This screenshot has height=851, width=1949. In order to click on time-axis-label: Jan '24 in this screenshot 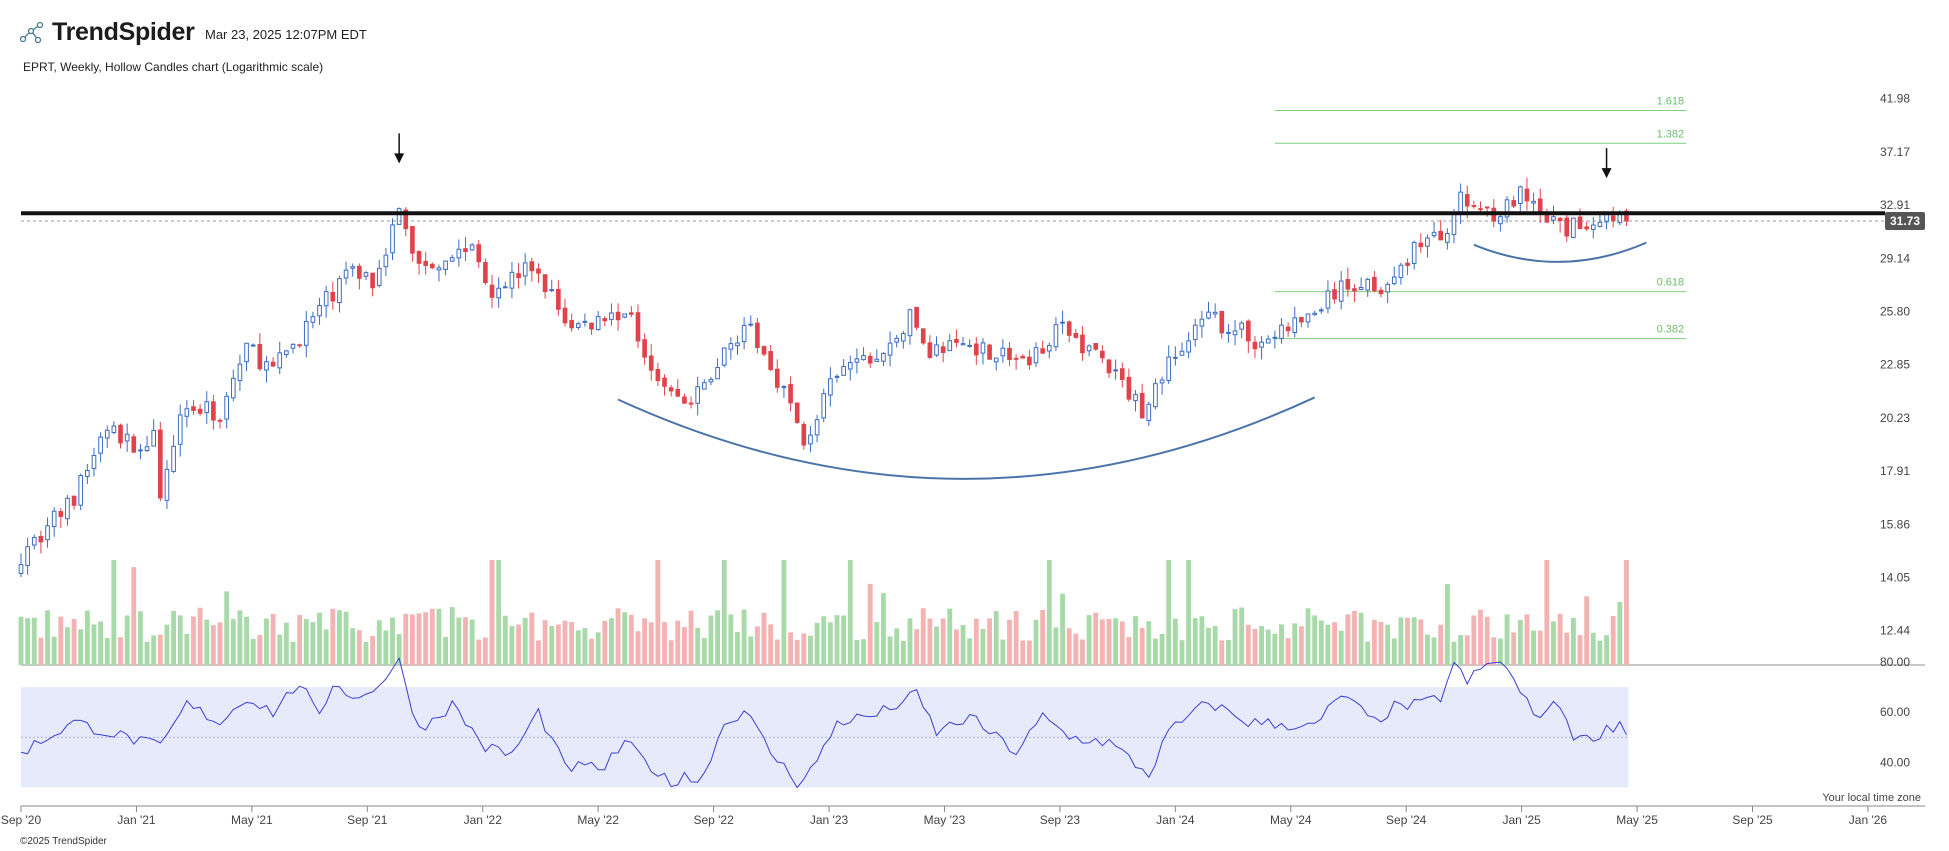, I will do `click(1175, 820)`.